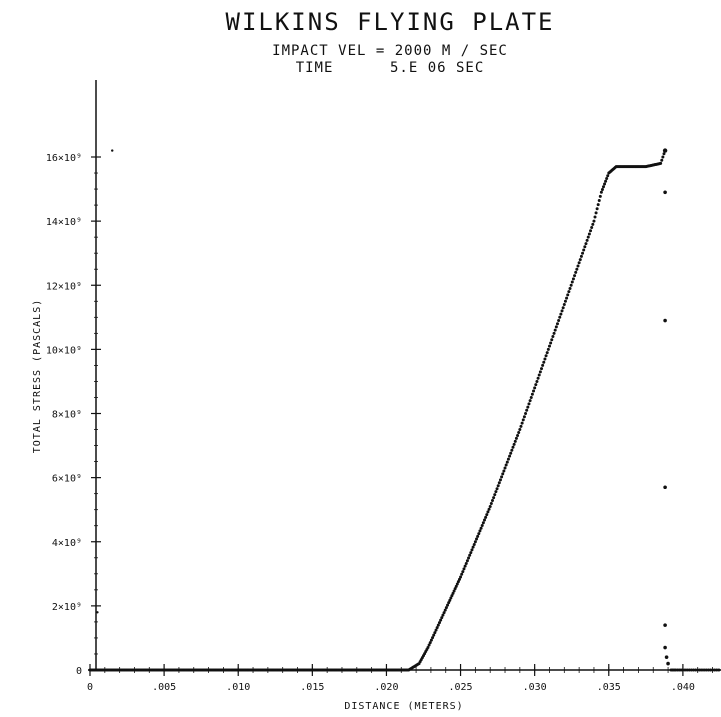  Describe the element at coordinates (403, 706) in the screenshot. I see `x-axis-title: DISTANCE (METERS)` at that location.